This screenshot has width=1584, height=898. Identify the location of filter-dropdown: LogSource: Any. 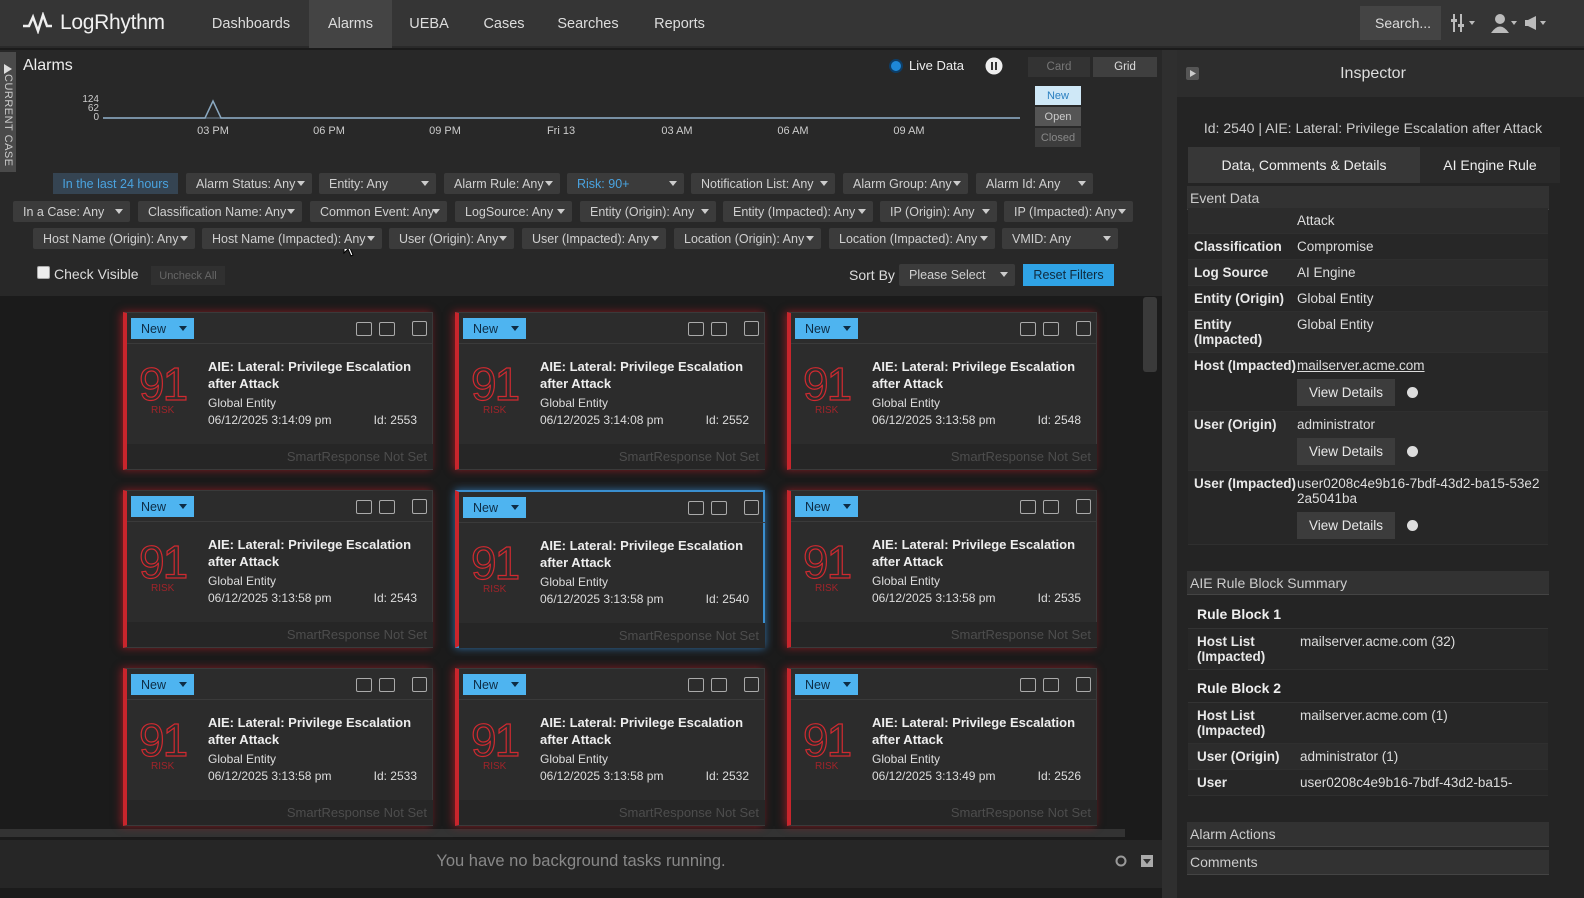
(513, 211).